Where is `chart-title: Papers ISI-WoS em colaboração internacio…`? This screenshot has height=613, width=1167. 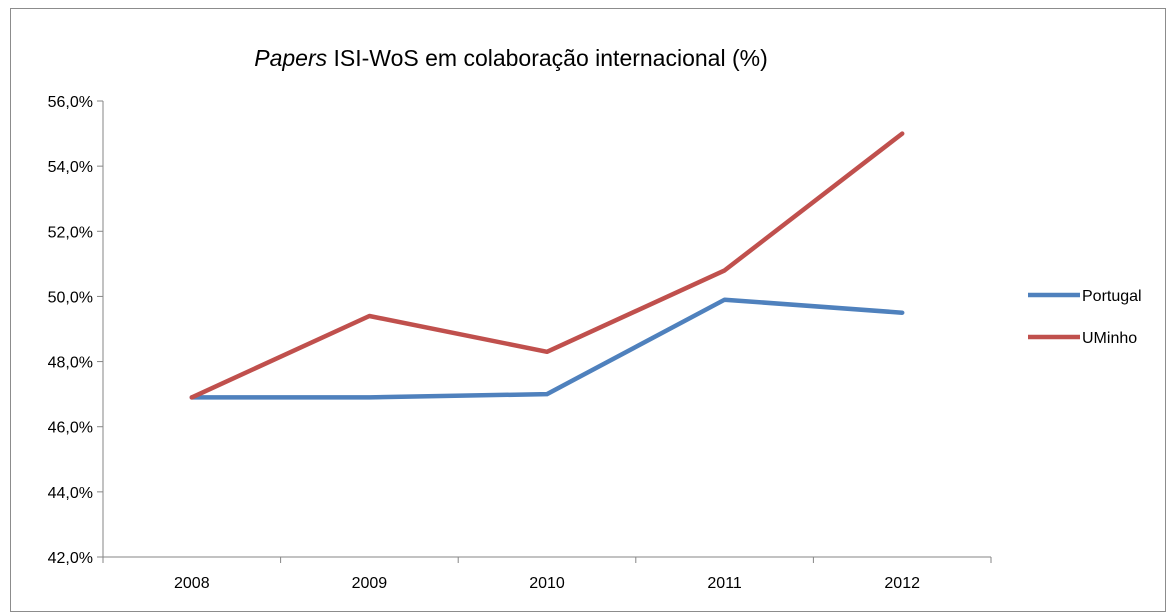 chart-title: Papers ISI-WoS em colaboração internacio… is located at coordinates (510, 58).